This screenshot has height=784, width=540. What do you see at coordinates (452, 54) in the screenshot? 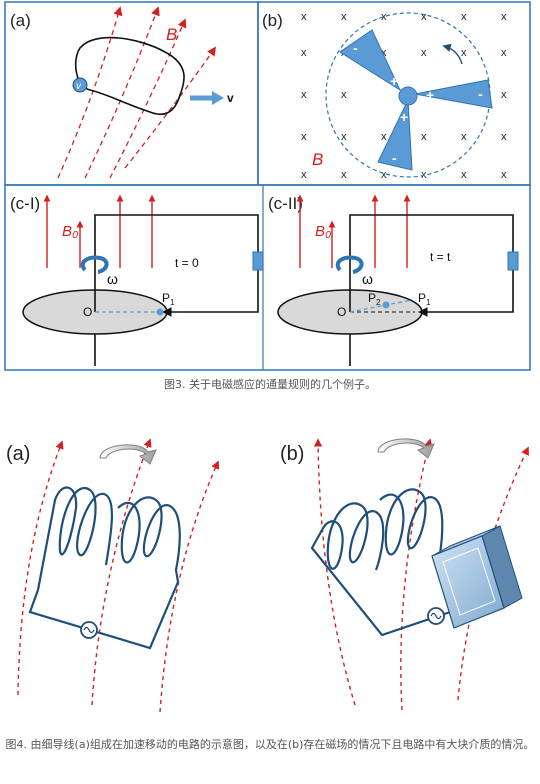
I see `rotation-arrow` at bounding box center [452, 54].